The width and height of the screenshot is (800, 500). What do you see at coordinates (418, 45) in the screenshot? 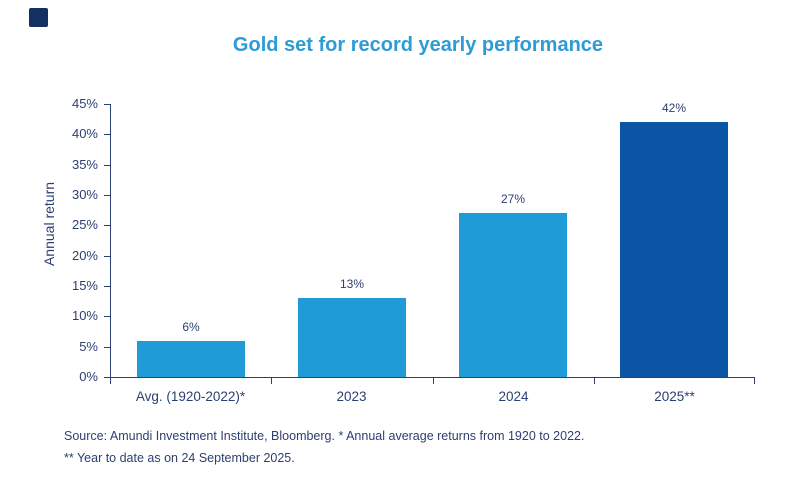
I see `chart-title: Gold set for record yearly performance` at bounding box center [418, 45].